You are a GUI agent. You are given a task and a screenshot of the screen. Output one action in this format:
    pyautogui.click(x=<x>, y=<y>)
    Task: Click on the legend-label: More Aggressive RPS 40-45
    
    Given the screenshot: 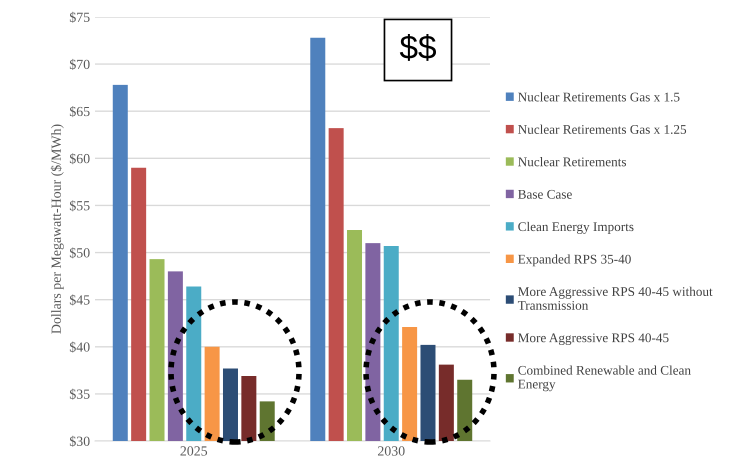 What is the action you would take?
    pyautogui.click(x=593, y=339)
    